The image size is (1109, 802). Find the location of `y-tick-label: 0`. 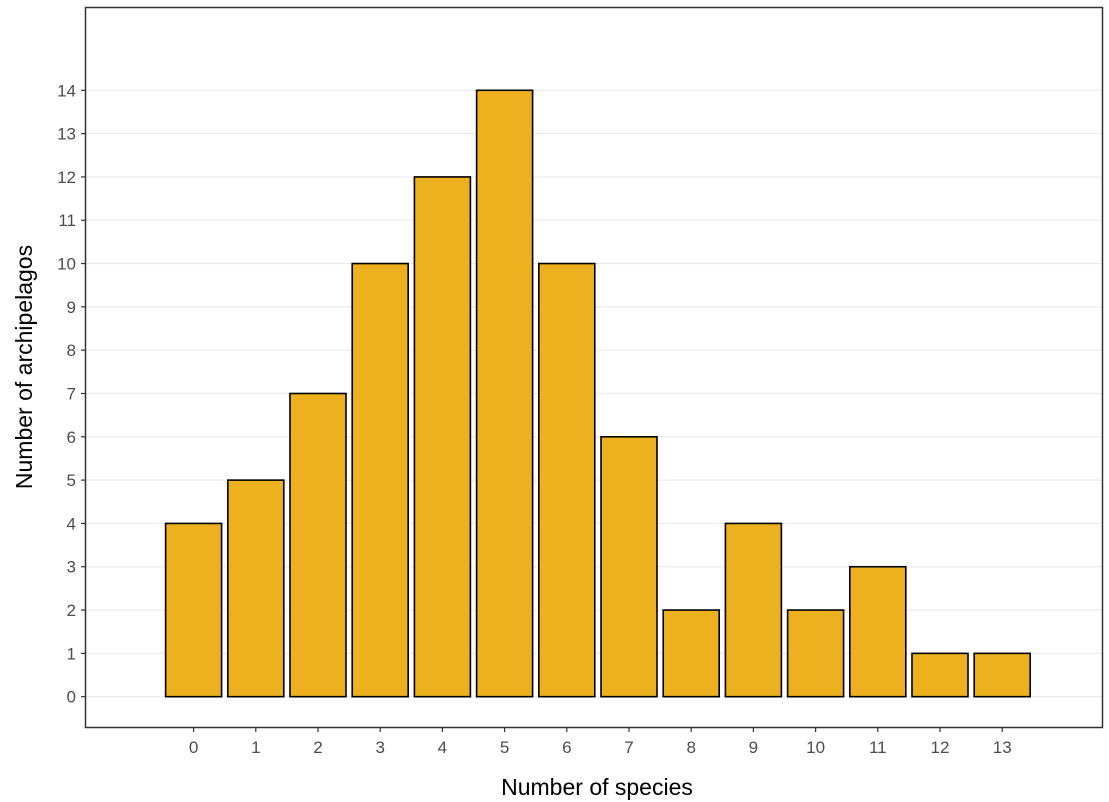

y-tick-label: 0 is located at coordinates (71, 697).